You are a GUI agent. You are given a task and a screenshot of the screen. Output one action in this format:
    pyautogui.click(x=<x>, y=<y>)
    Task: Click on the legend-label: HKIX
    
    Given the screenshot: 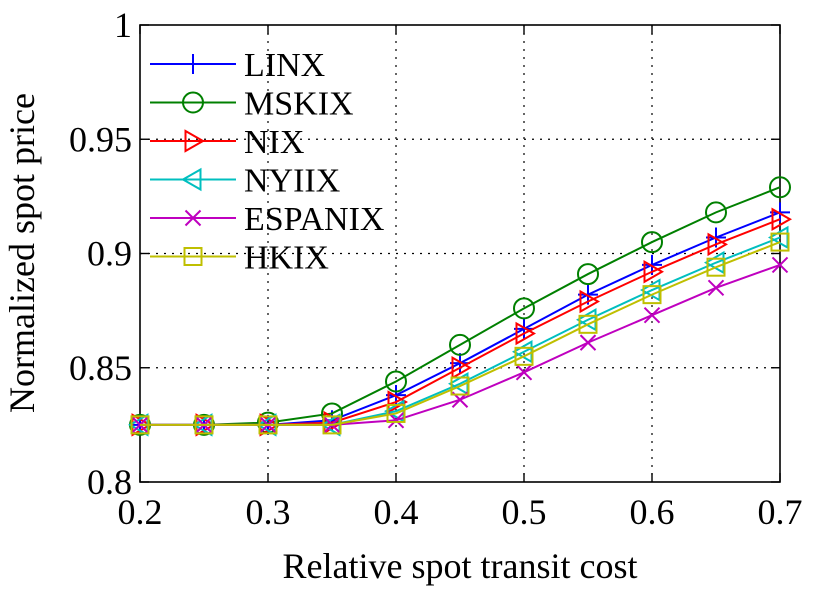 What is the action you would take?
    pyautogui.click(x=286, y=258)
    